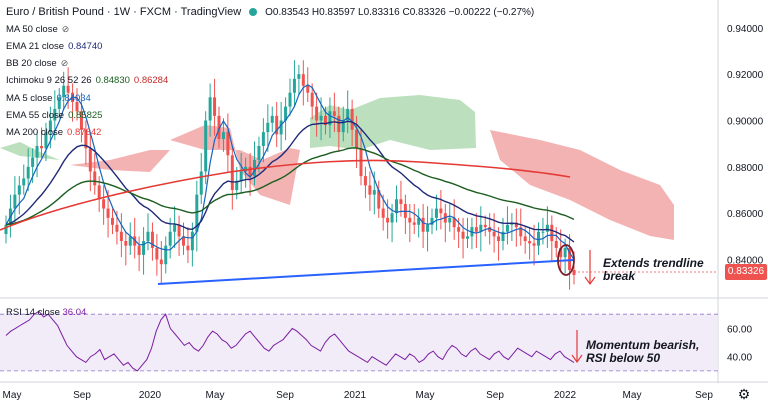  I want to click on legend-ichimoku: Ichimoku 9 26 52 26 0.84830 0.86284, so click(87, 80).